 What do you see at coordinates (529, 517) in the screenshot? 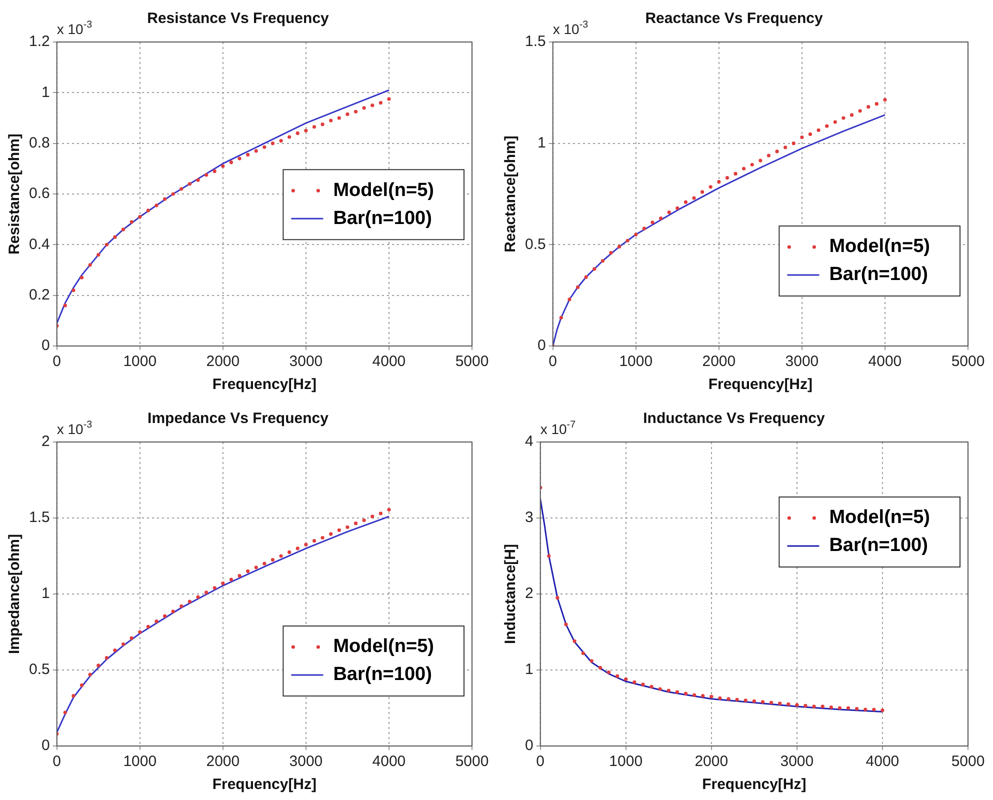
I see `y-tick-label: 3` at bounding box center [529, 517].